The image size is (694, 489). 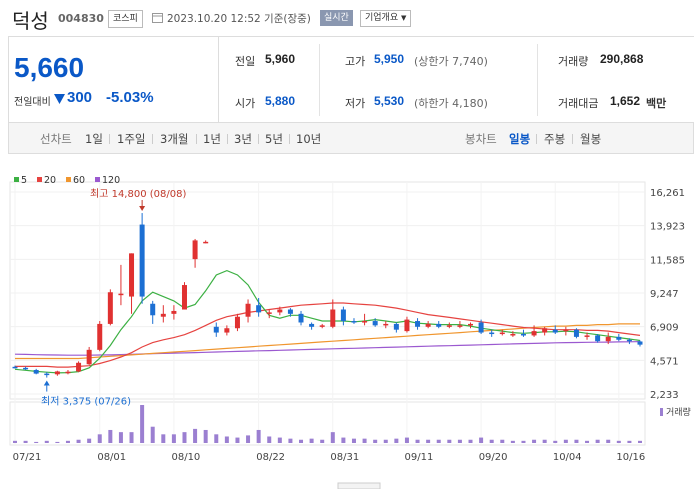 I want to click on volume-label: 거래량, so click(x=573, y=61).